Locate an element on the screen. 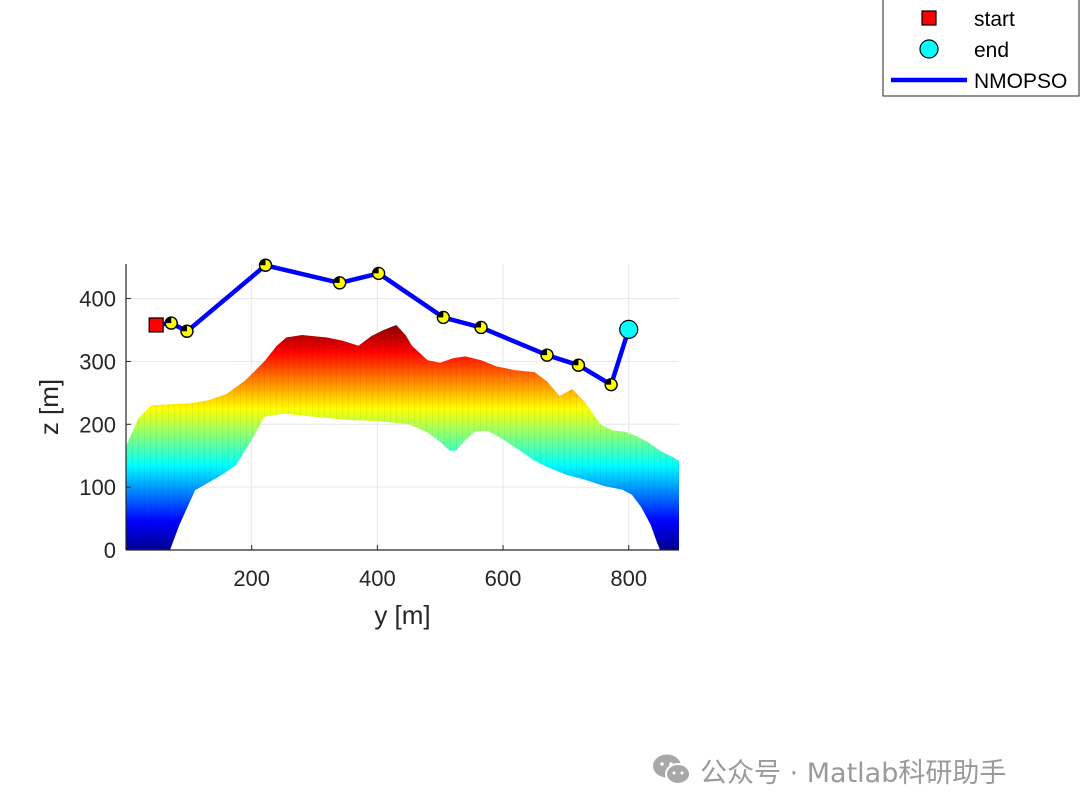 Image resolution: width=1080 pixels, height=812 pixels. watermark: 公众号 · Matlab科研助手 is located at coordinates (829, 770).